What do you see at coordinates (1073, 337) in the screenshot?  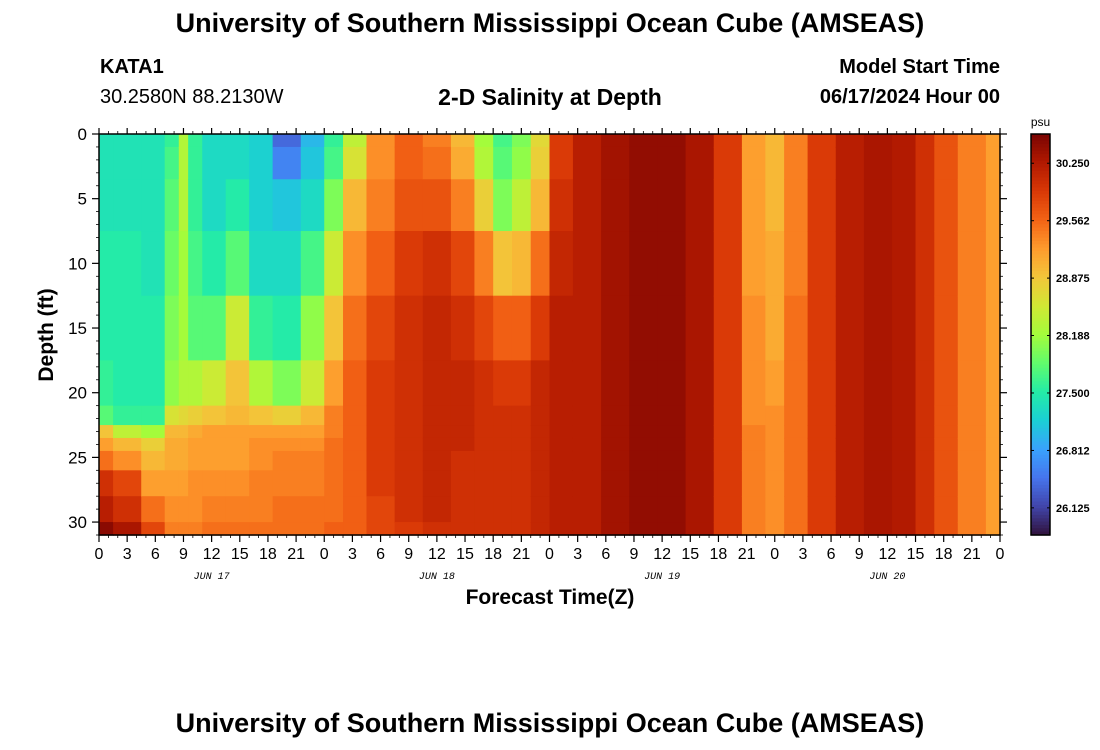 I see `colorbar-tick-label: 28.188` at bounding box center [1073, 337].